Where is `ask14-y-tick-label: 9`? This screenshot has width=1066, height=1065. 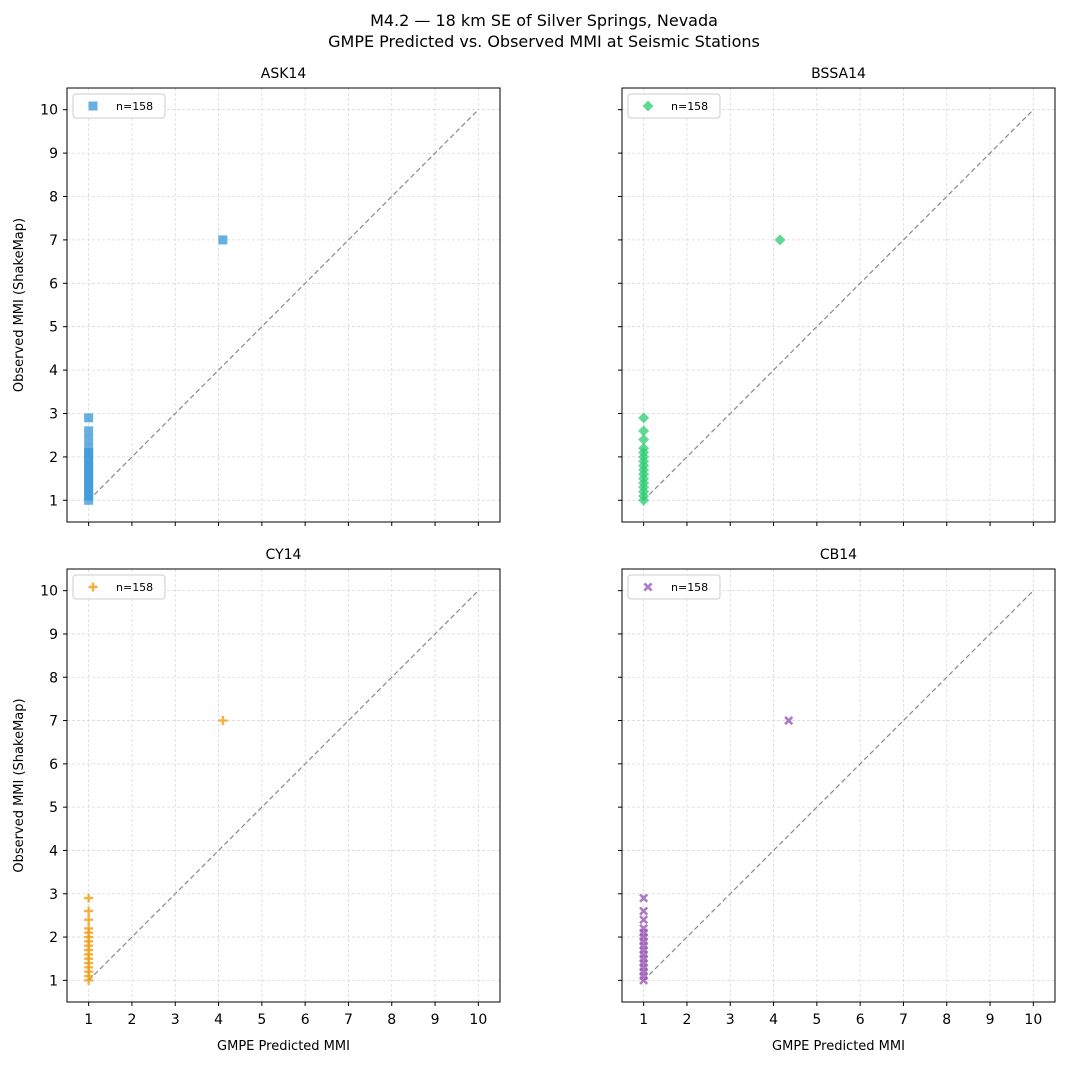
ask14-y-tick-label: 9 is located at coordinates (53, 154).